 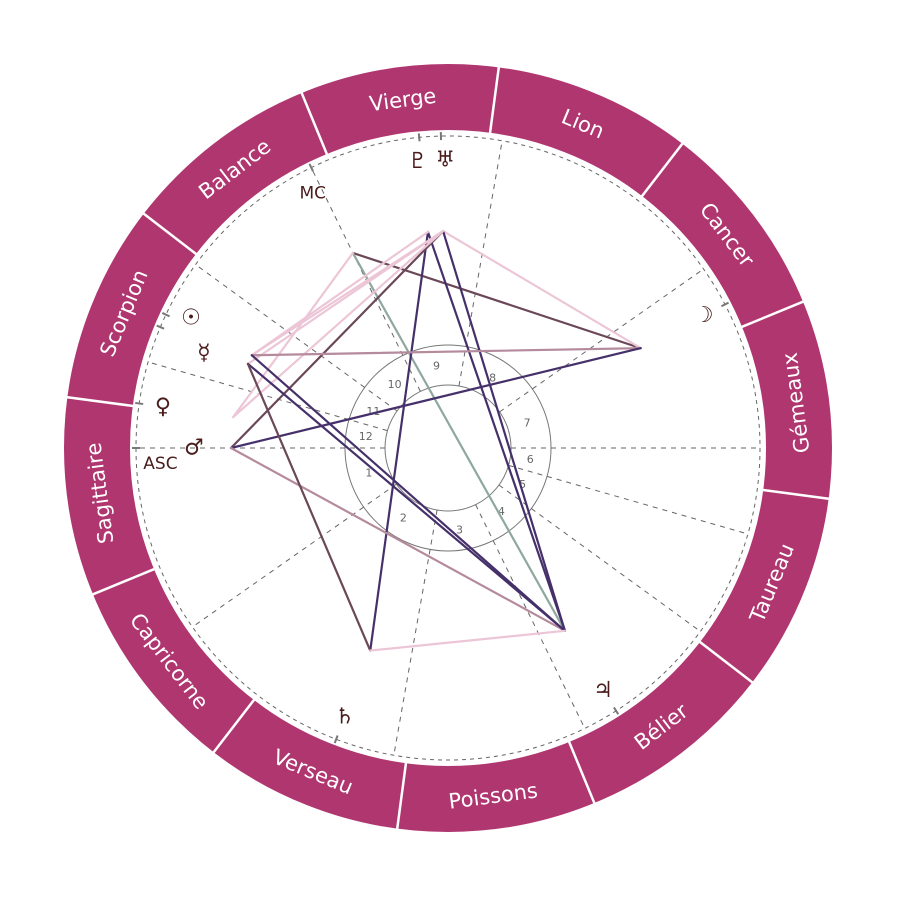 I want to click on aspect-line-venus-uranus, so click(x=338, y=324).